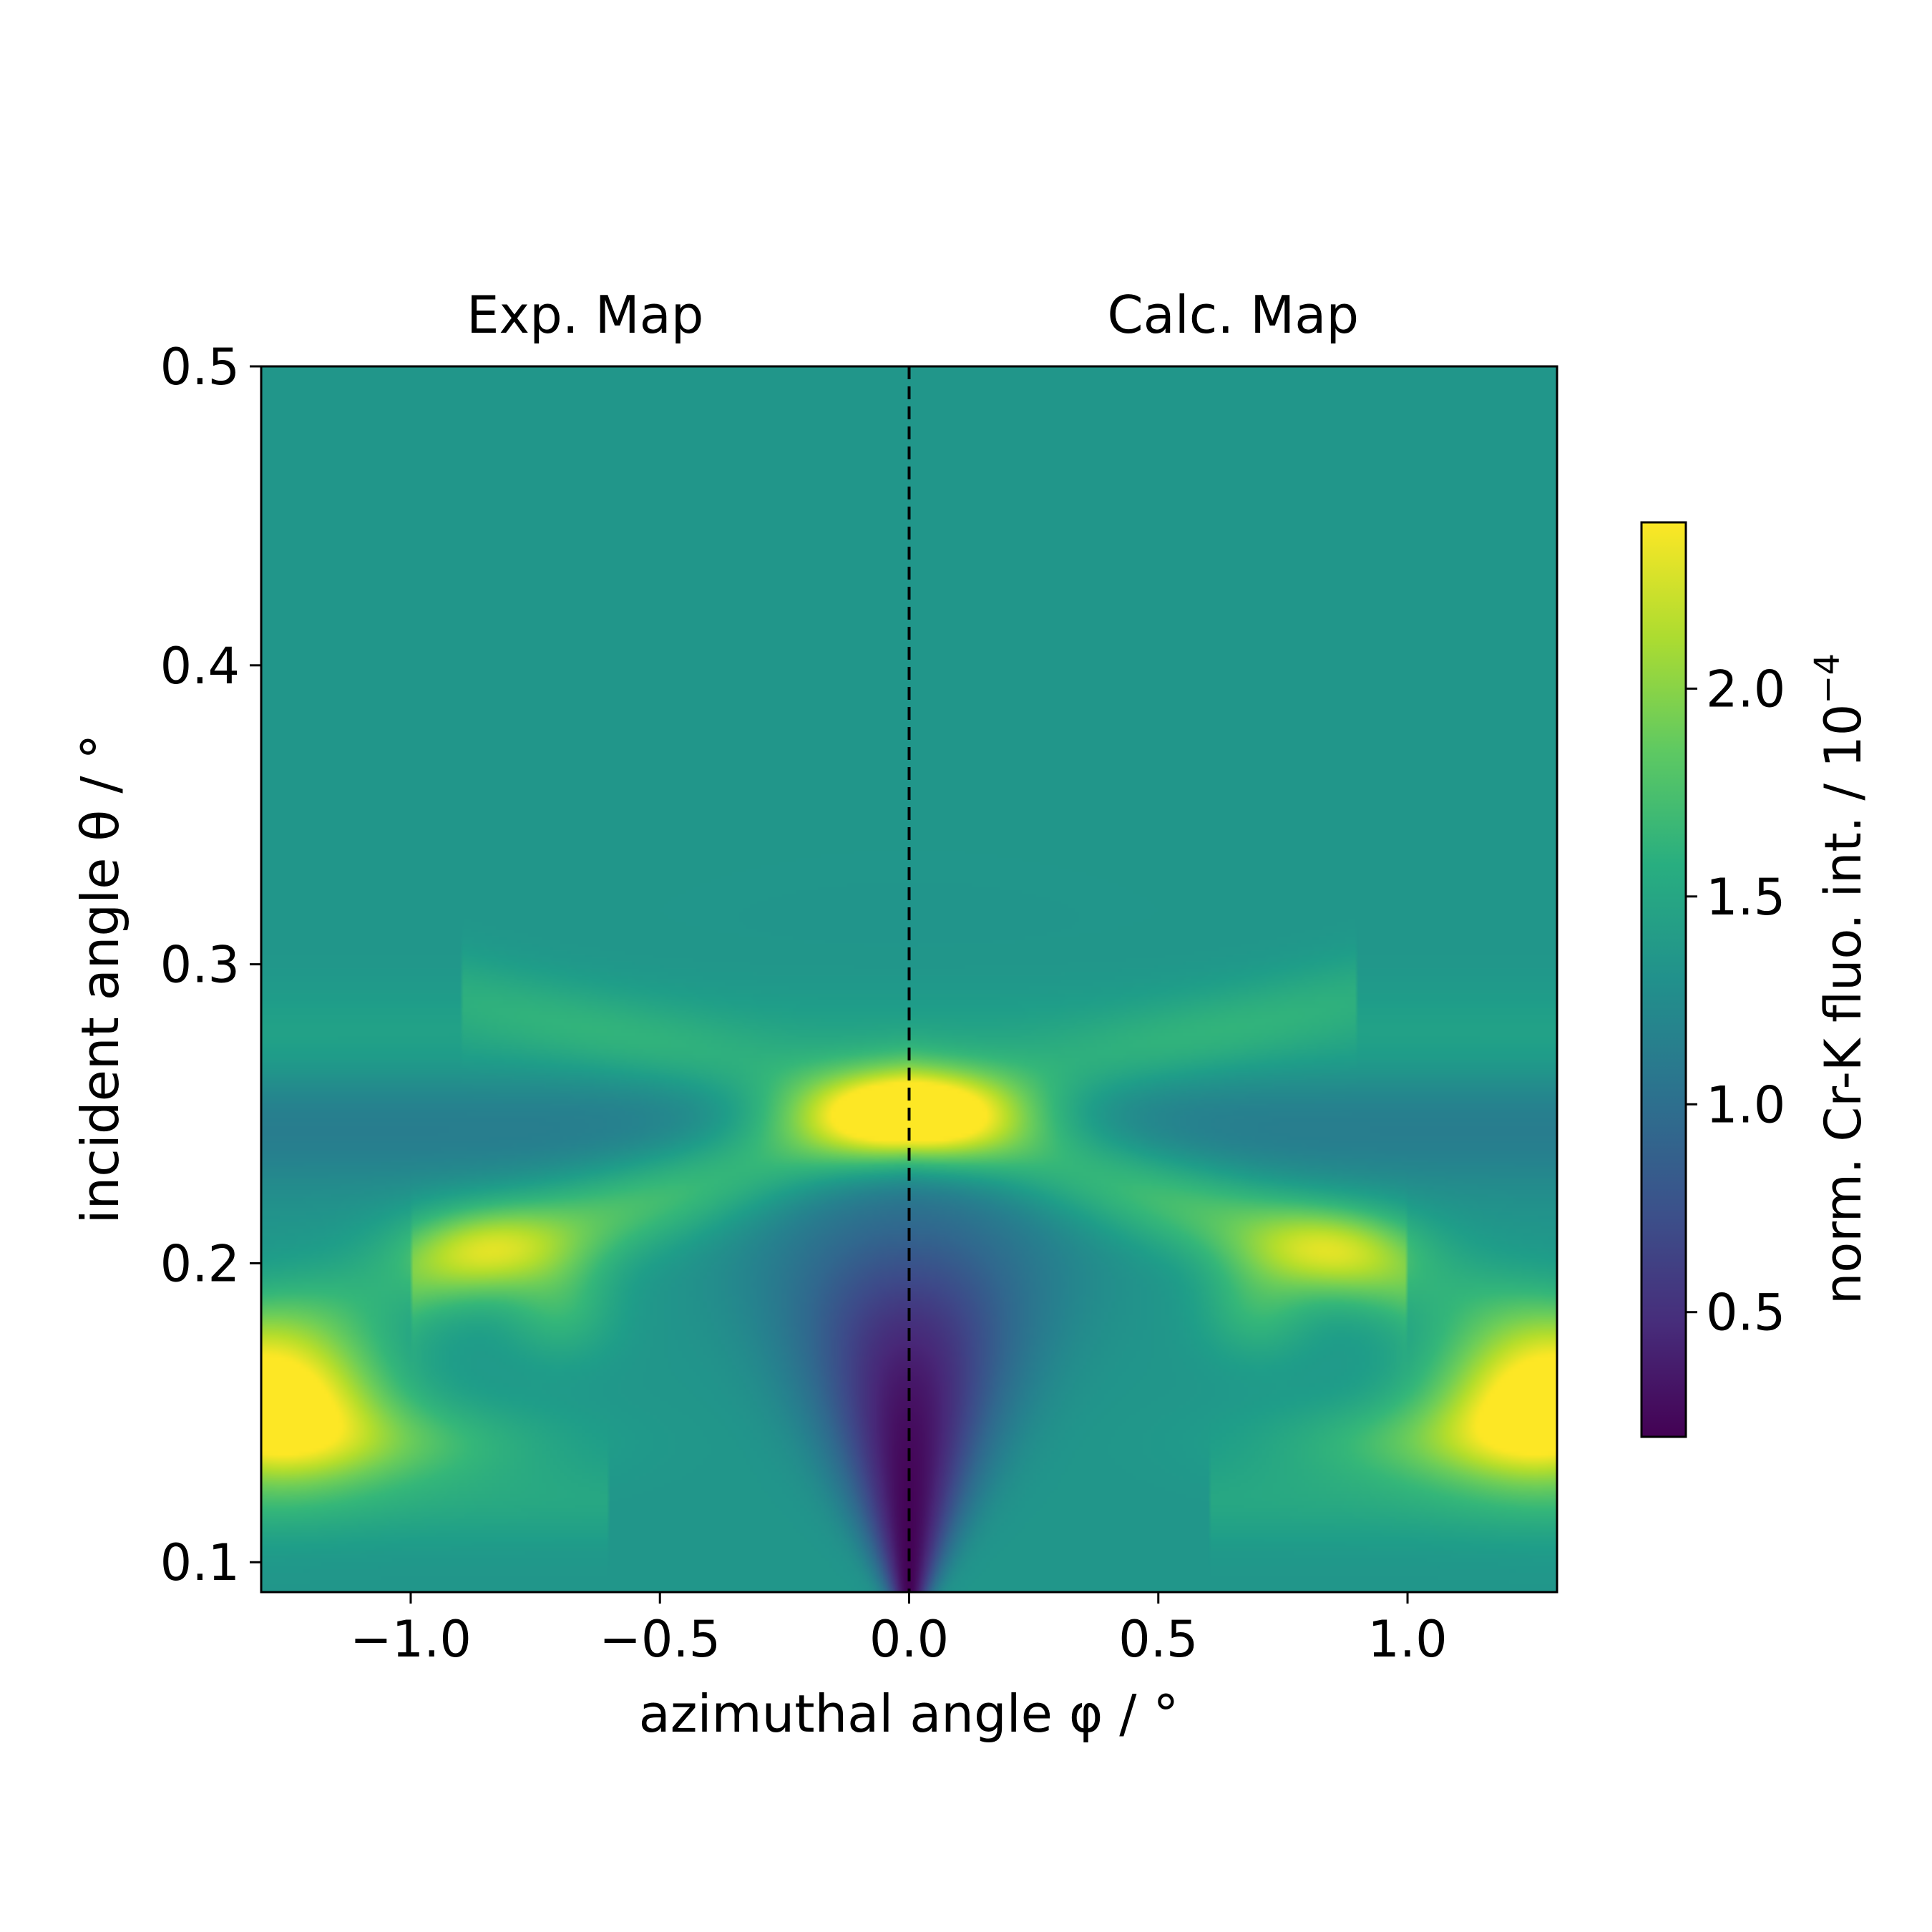 This screenshot has height=1932, width=1932. What do you see at coordinates (1745, 1104) in the screenshot?
I see `colorbar-tick-label: 1.0` at bounding box center [1745, 1104].